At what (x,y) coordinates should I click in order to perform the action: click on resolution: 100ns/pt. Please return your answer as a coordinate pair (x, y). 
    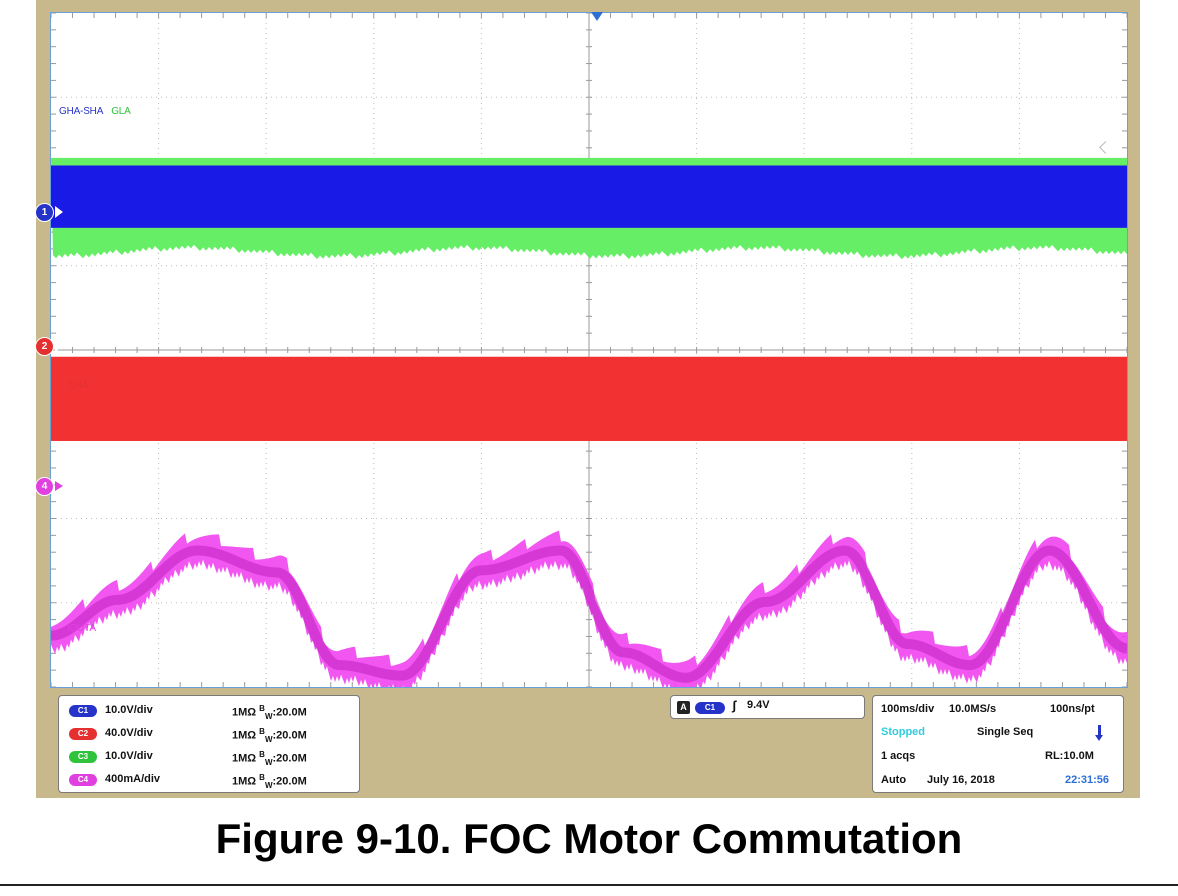
    Looking at the image, I should click on (1072, 709).